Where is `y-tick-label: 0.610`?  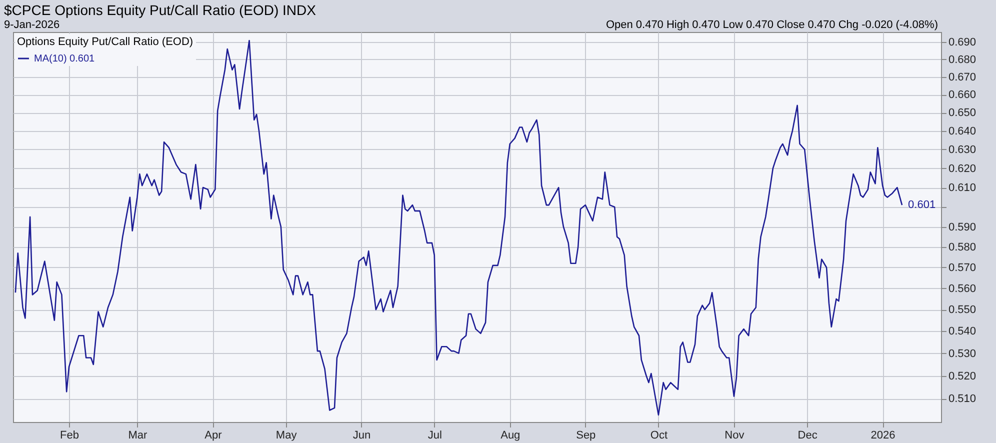 y-tick-label: 0.610 is located at coordinates (962, 188).